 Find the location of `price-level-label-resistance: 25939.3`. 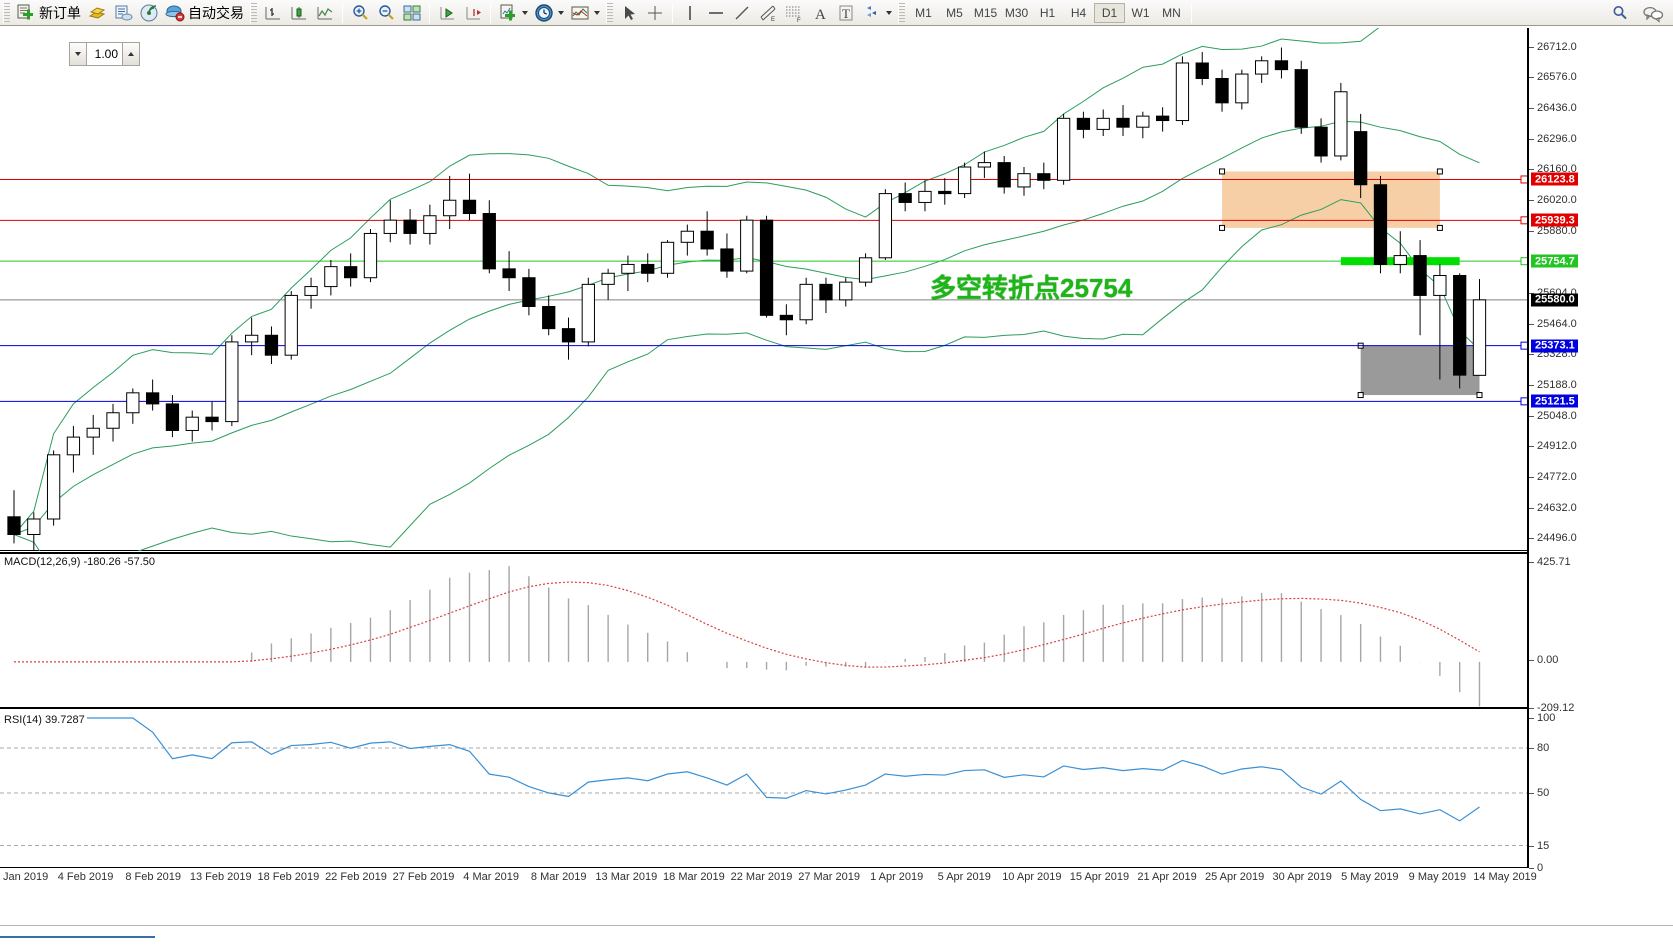

price-level-label-resistance: 25939.3 is located at coordinates (1554, 220).